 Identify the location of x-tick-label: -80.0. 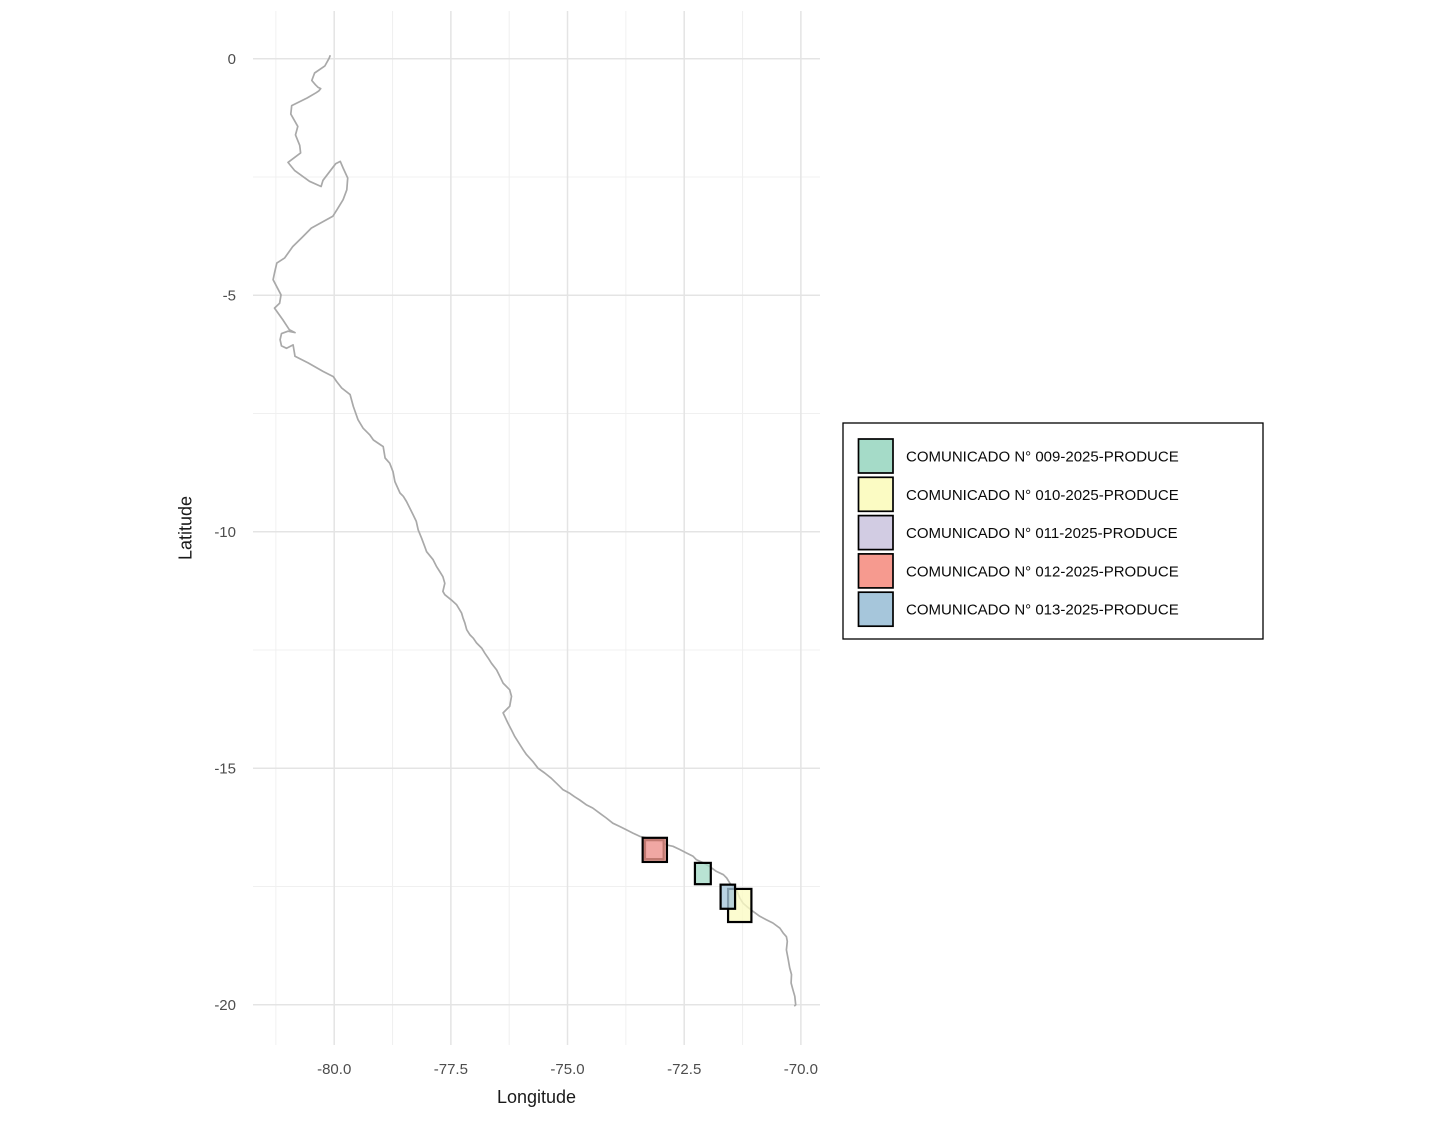
(334, 1069).